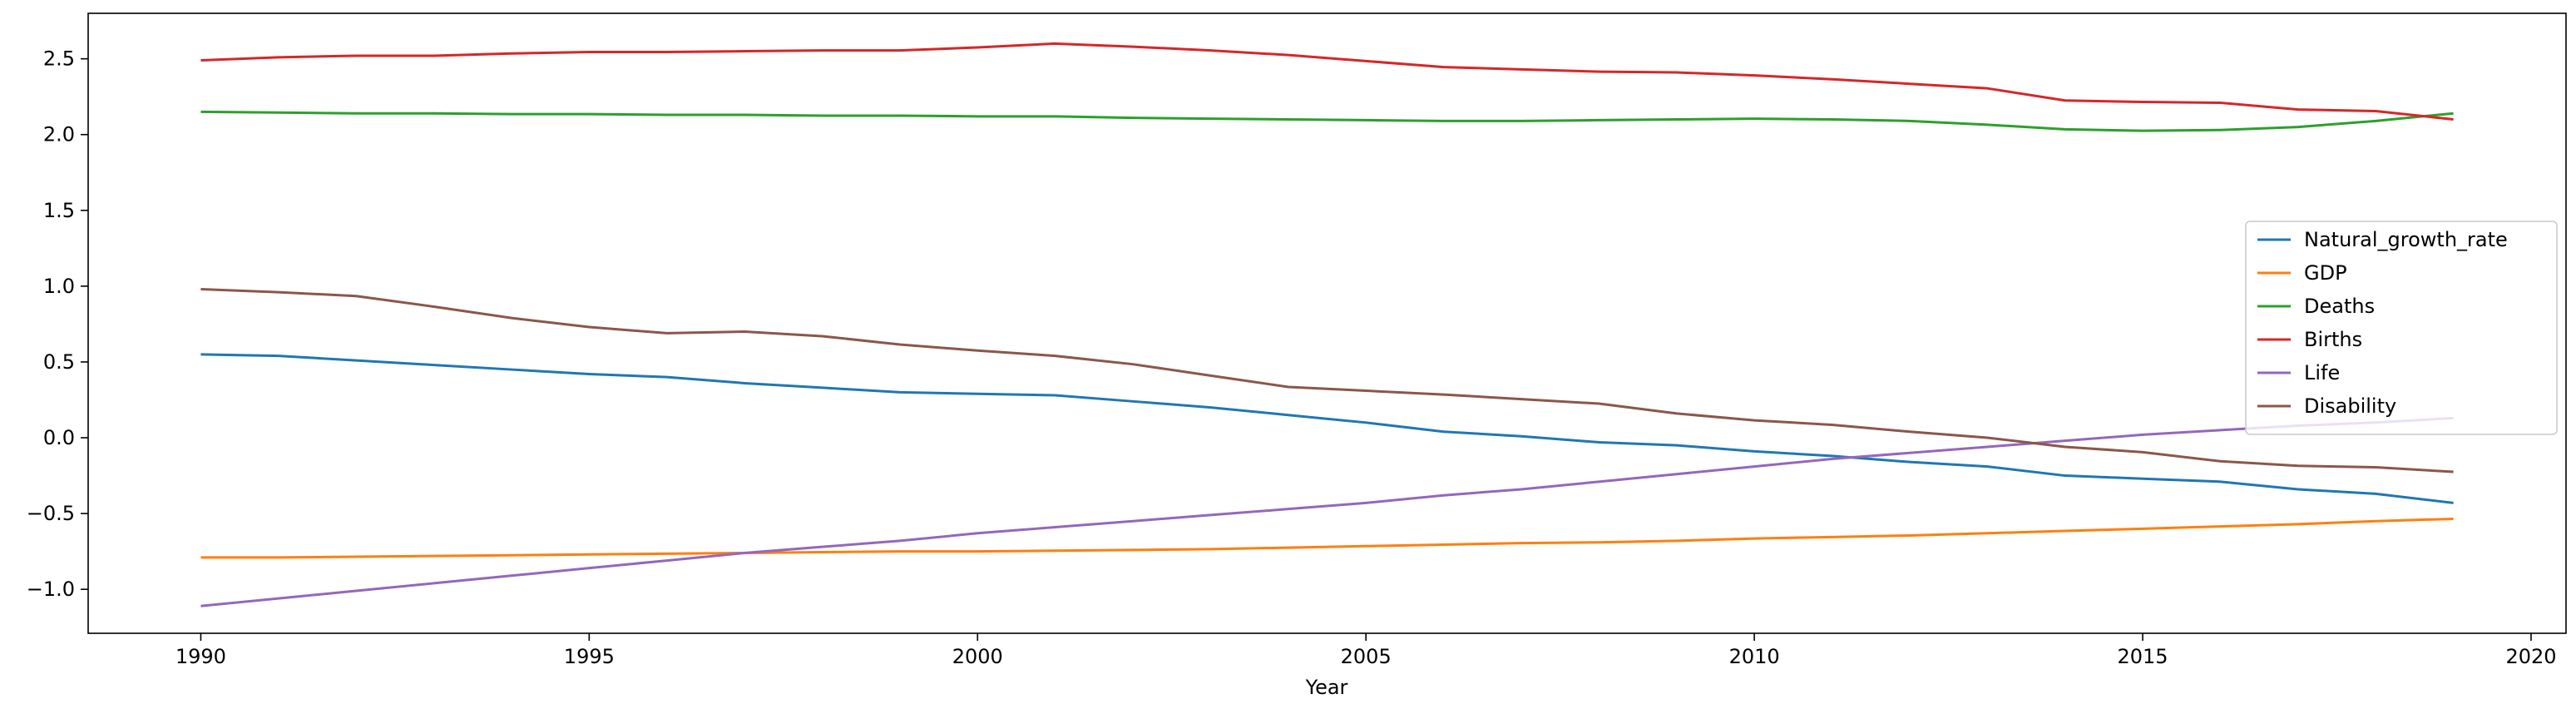 Image resolution: width=2576 pixels, height=714 pixels. What do you see at coordinates (1327, 538) in the screenshot?
I see `series-line-gdp` at bounding box center [1327, 538].